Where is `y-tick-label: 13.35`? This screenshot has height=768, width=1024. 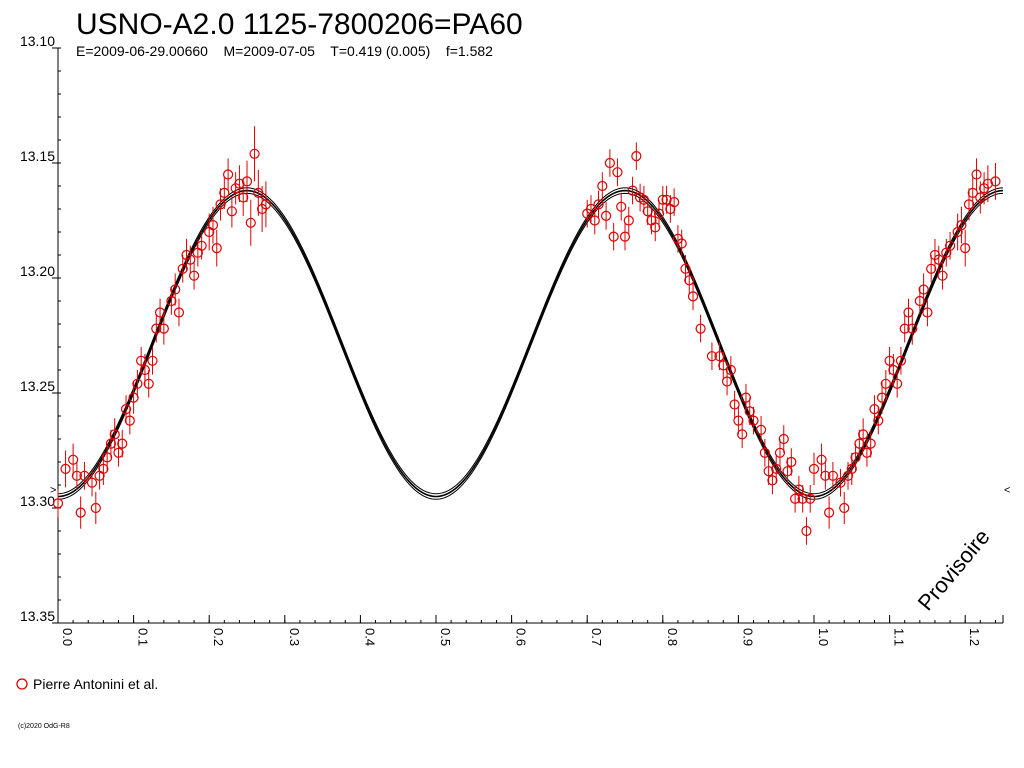 y-tick-label: 13.35 is located at coordinates (37, 616).